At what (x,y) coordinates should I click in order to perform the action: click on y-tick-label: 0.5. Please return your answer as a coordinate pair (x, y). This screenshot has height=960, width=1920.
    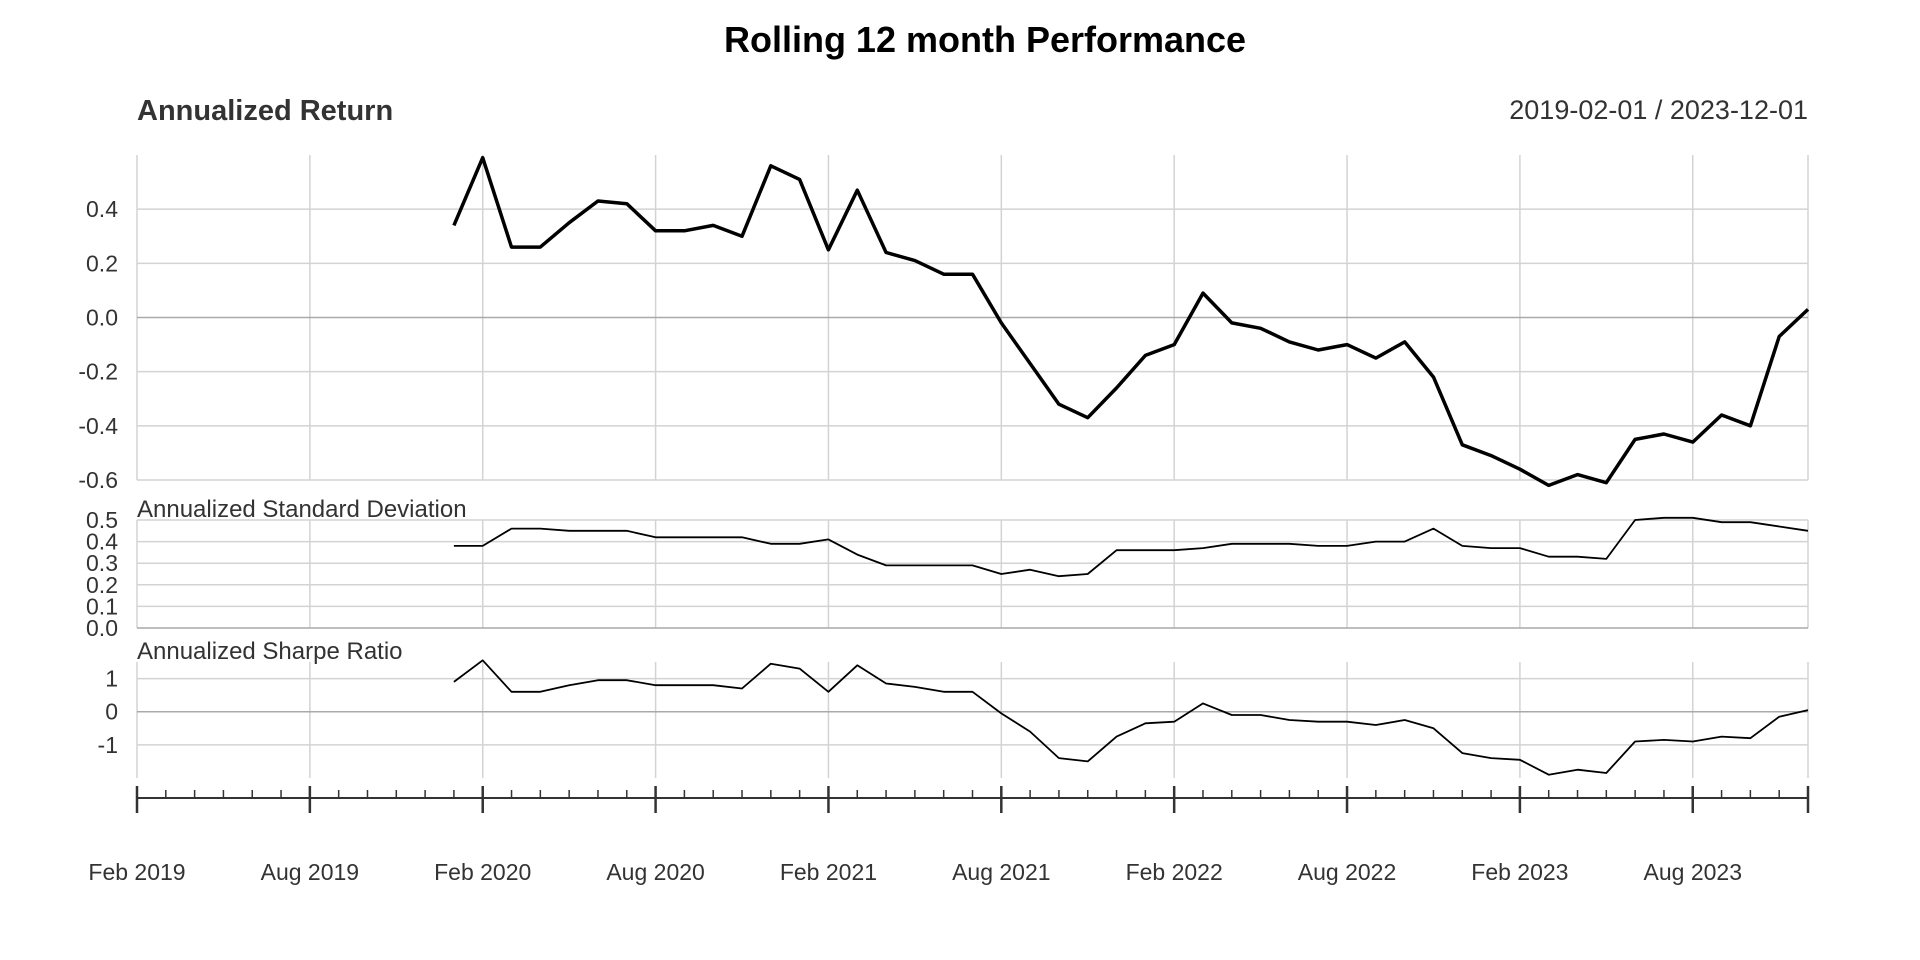
    Looking at the image, I should click on (102, 520).